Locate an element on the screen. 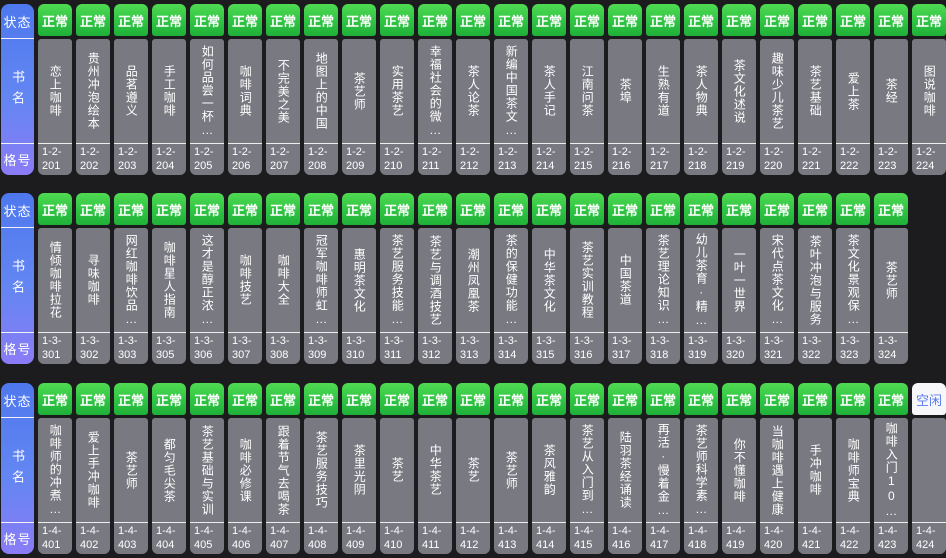  book-slot: 正常 茶艺师 1-4- 403 is located at coordinates (131, 468).